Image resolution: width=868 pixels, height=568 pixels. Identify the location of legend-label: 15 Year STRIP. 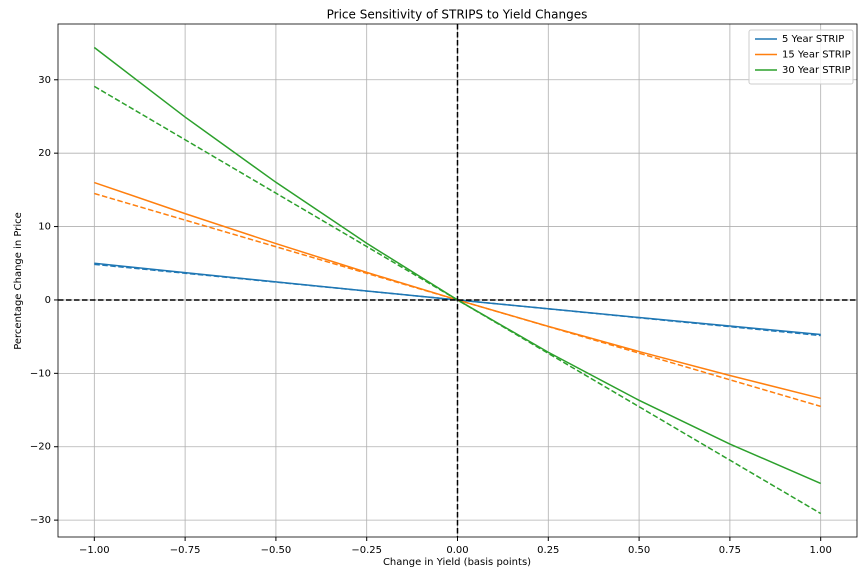
(816, 55).